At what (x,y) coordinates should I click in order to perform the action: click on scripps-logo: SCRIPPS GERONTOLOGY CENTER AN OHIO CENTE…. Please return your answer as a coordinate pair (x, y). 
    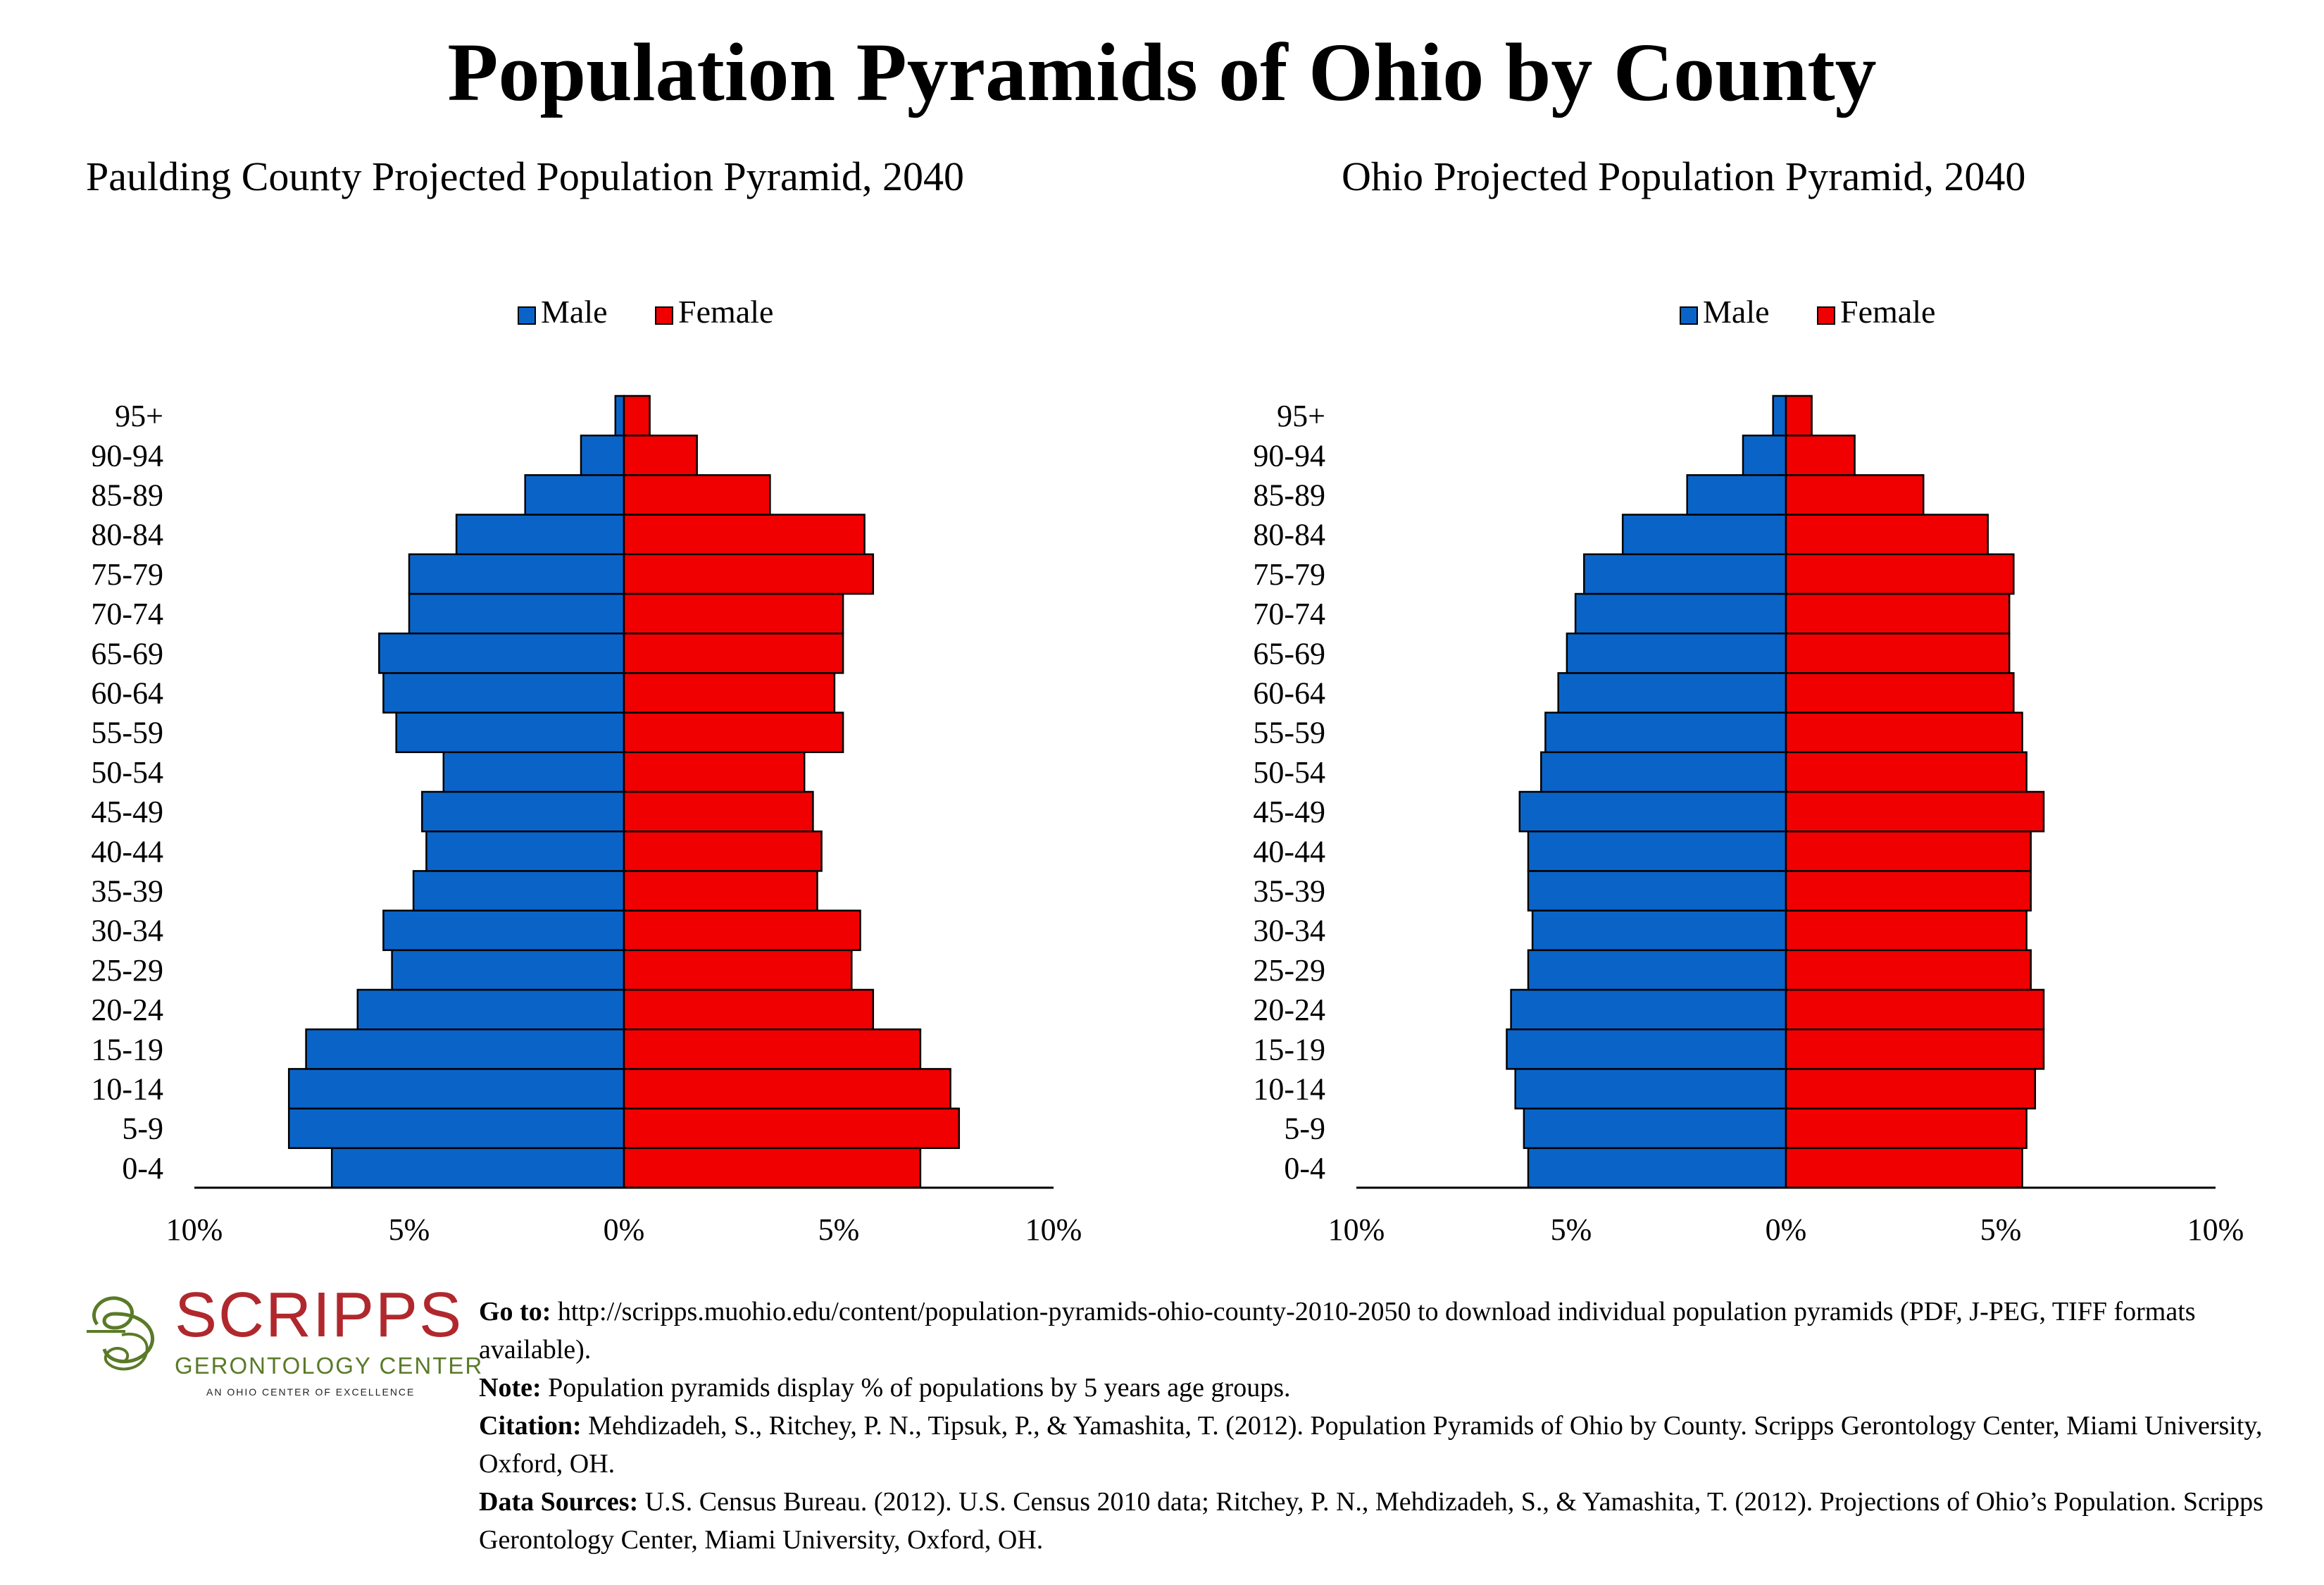
    Looking at the image, I should click on (282, 1345).